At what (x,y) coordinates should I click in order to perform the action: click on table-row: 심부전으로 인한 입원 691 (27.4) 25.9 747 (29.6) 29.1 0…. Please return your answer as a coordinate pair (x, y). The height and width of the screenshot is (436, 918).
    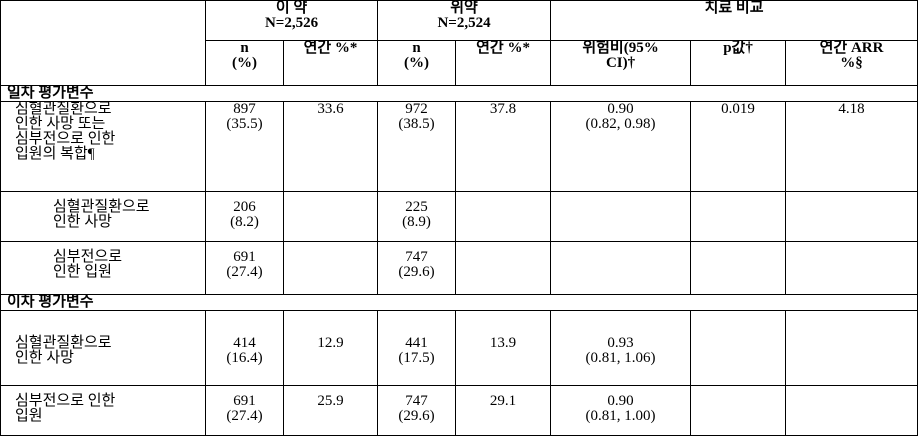
    Looking at the image, I should click on (459, 410).